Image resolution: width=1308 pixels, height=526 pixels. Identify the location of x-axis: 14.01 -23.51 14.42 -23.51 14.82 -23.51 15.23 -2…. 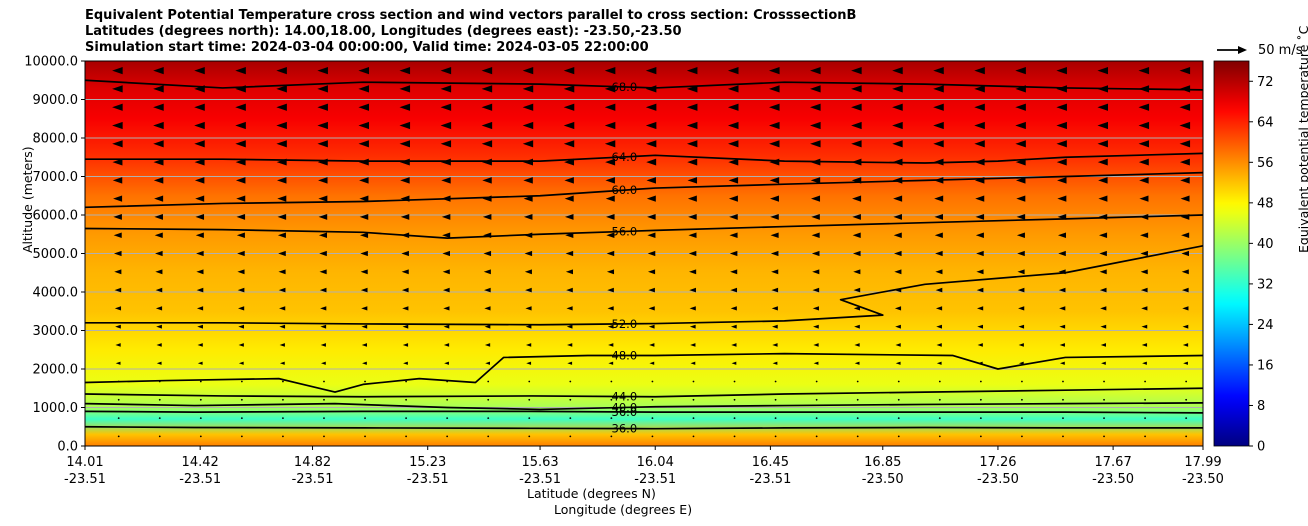
(644, 466).